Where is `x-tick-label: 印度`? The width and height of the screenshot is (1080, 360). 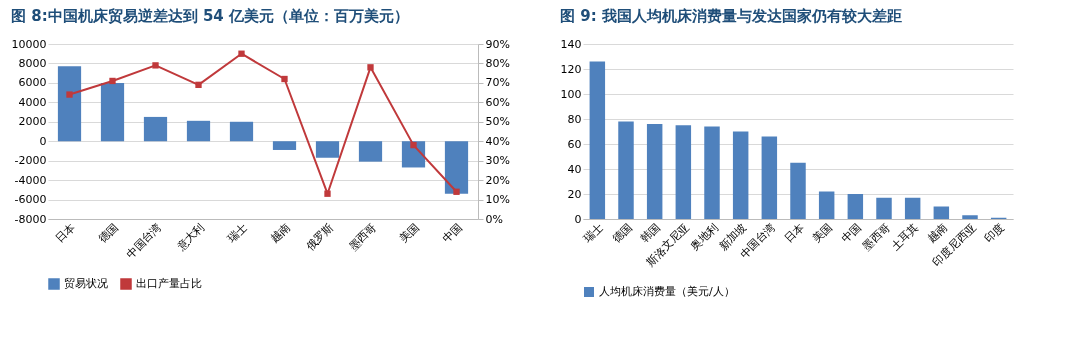
x-tick-label: 印度 is located at coordinates (995, 233).